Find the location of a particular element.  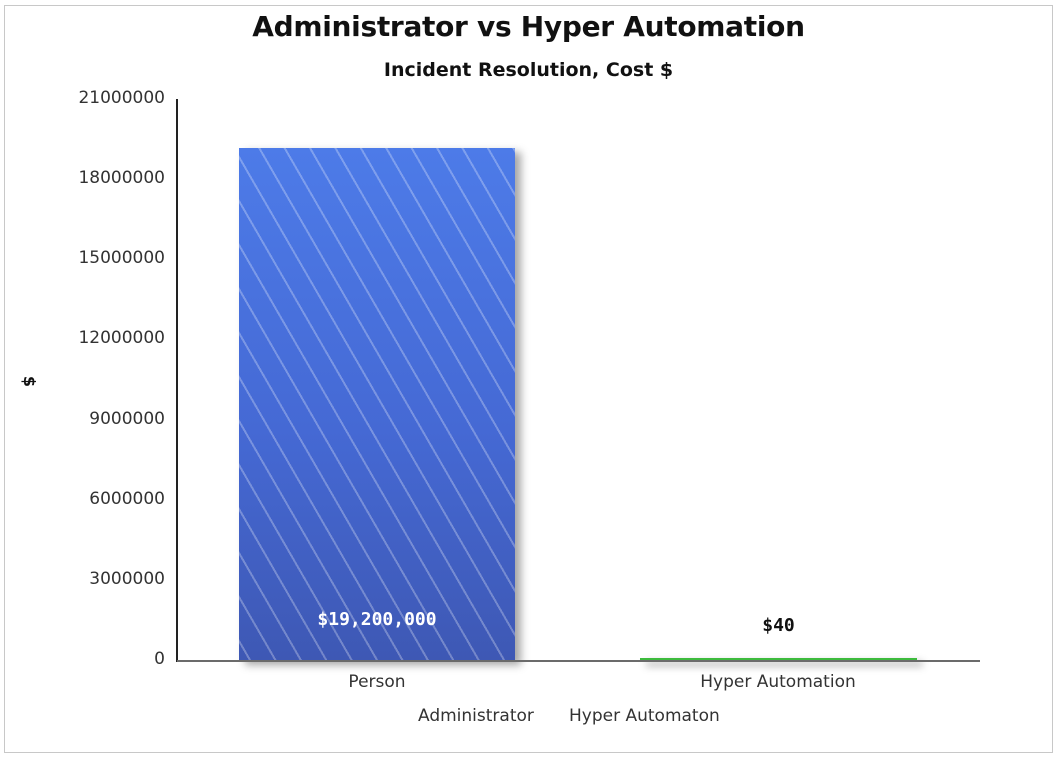

y-axis-line is located at coordinates (177, 380).